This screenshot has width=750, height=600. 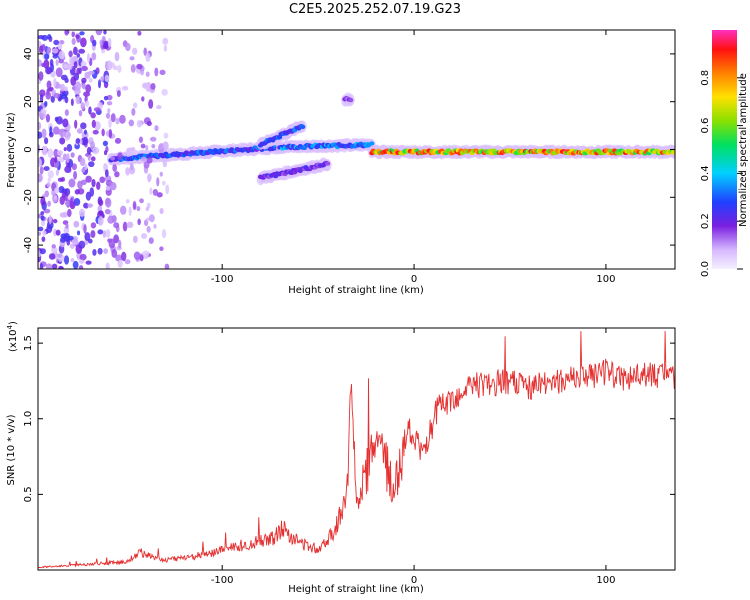 What do you see at coordinates (222, 279) in the screenshot?
I see `x-tick-label: -100` at bounding box center [222, 279].